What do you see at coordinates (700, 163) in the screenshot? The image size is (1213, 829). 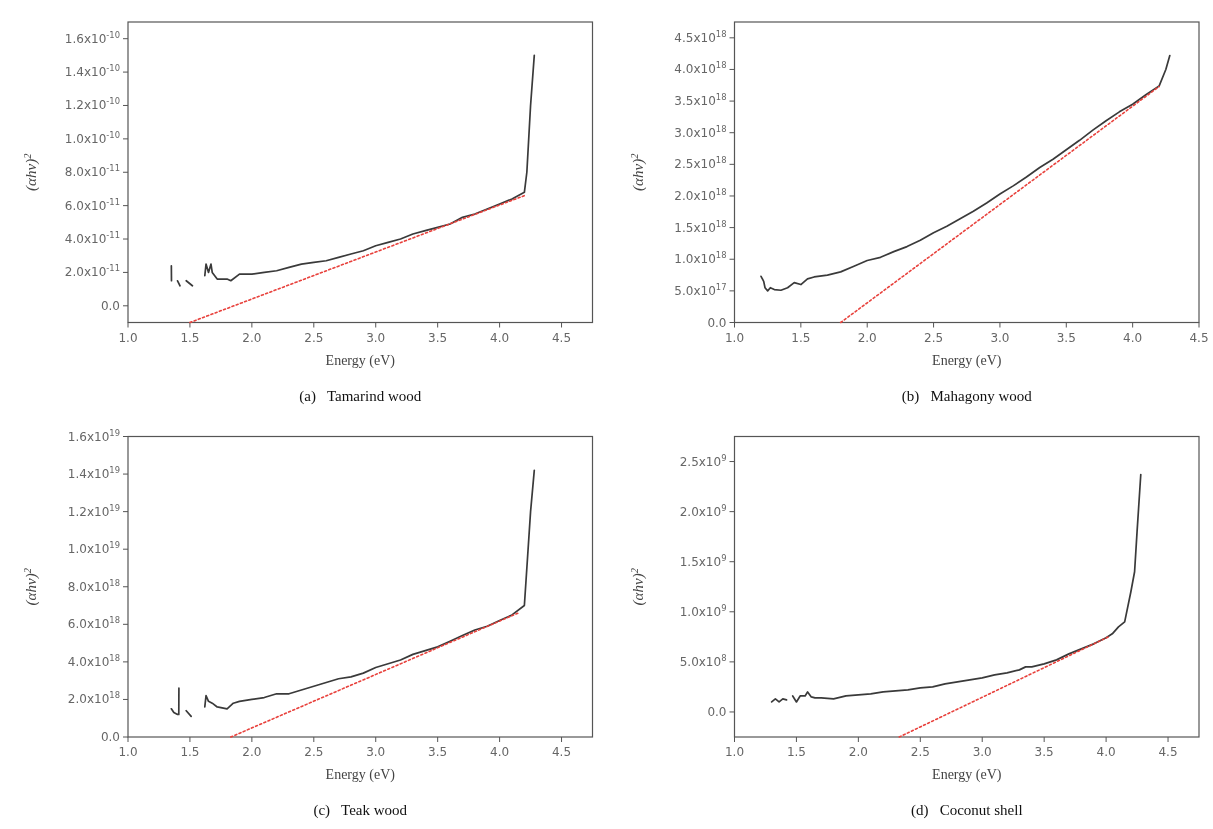 I see `y-tick-label: 2.5x10$^{18}$` at bounding box center [700, 163].